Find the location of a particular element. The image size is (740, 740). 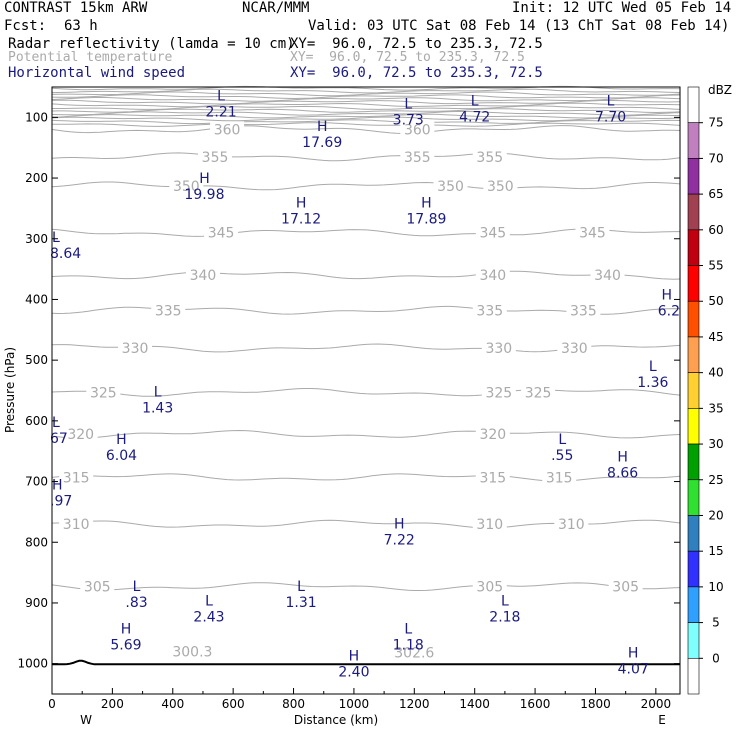

field-xy-wind: XY= 96.0, 72.5 to 235.3, 72.5 is located at coordinates (416, 73).